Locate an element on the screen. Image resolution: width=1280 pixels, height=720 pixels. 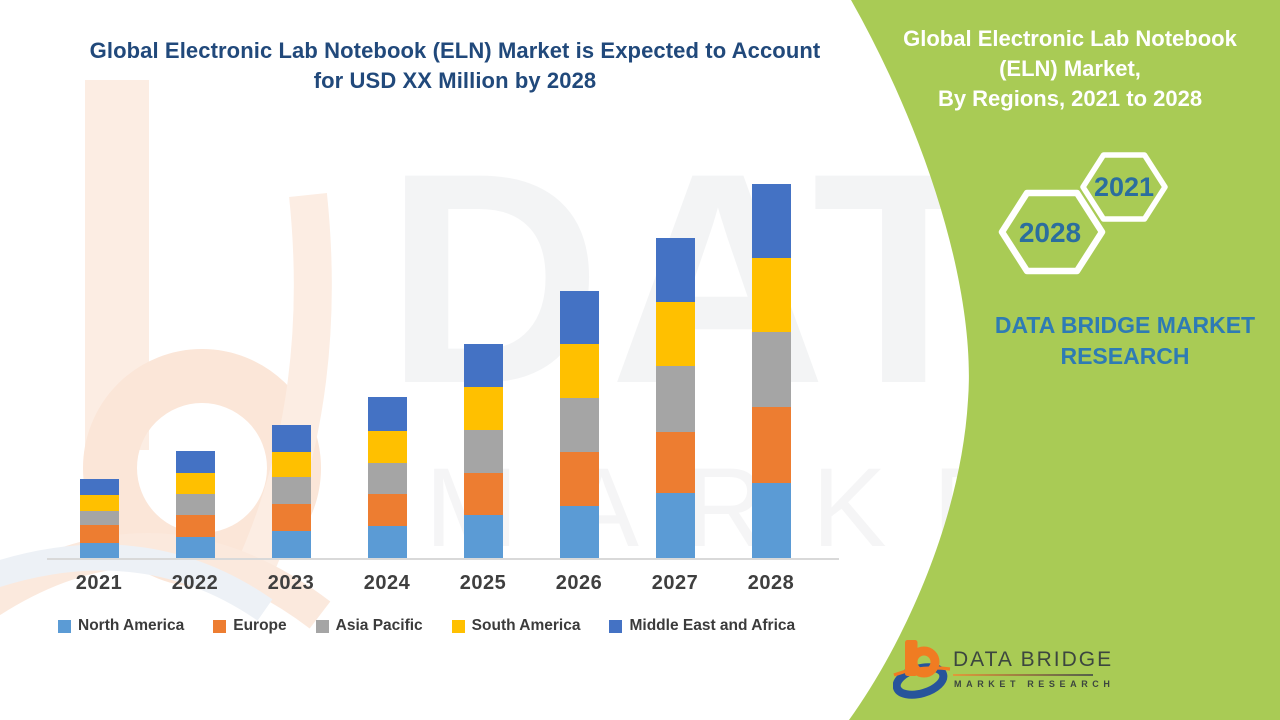
legend-item-europe: Europe is located at coordinates (250, 626).